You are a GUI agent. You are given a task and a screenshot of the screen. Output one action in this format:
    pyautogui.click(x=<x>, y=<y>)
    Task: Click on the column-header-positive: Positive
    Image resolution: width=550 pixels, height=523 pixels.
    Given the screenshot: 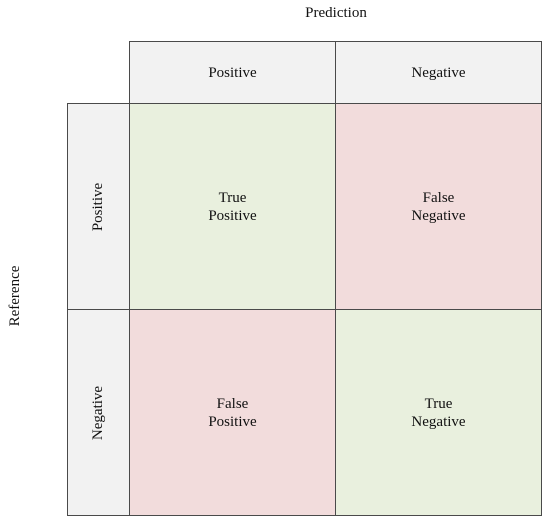 What is the action you would take?
    pyautogui.click(x=232, y=72)
    